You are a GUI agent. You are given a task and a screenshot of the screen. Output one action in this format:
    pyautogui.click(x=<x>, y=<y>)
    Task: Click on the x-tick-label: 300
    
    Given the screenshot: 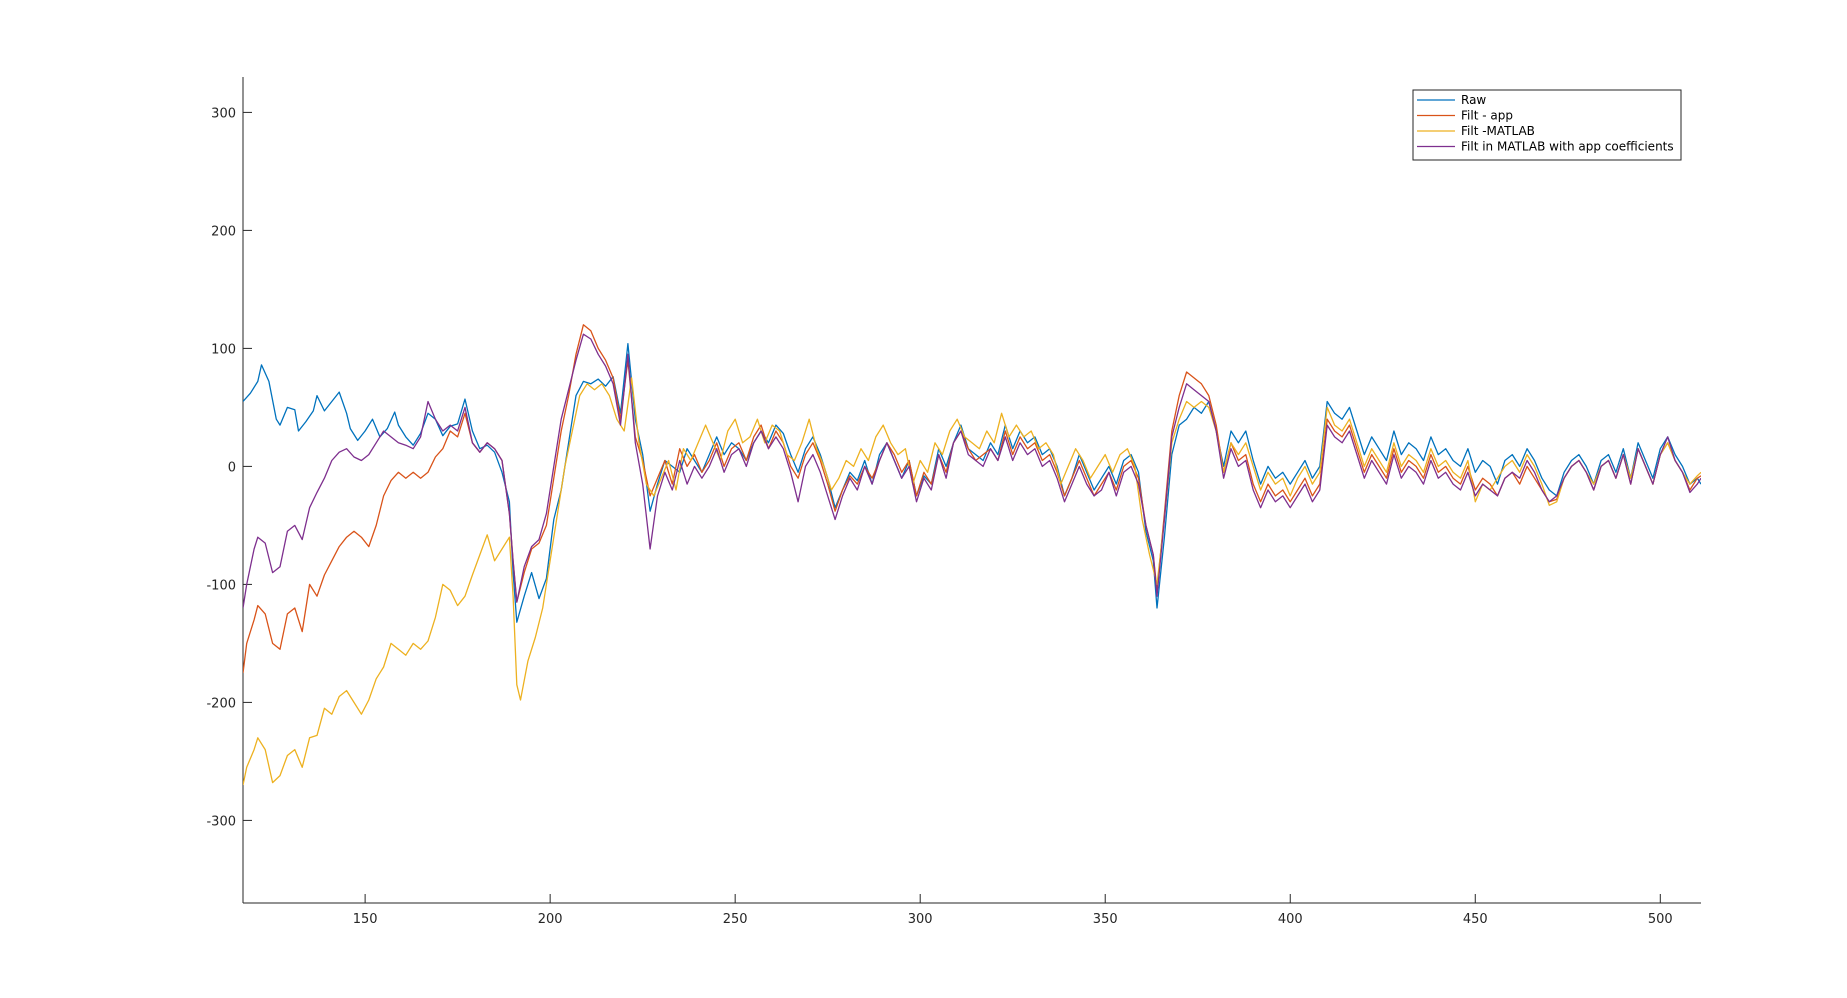 What is the action you would take?
    pyautogui.click(x=920, y=919)
    